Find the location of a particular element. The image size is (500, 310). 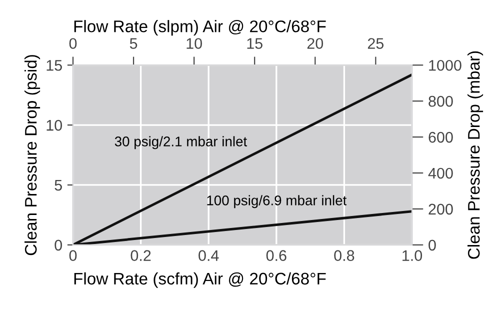

x-tick-label: 0 is located at coordinates (73, 255).